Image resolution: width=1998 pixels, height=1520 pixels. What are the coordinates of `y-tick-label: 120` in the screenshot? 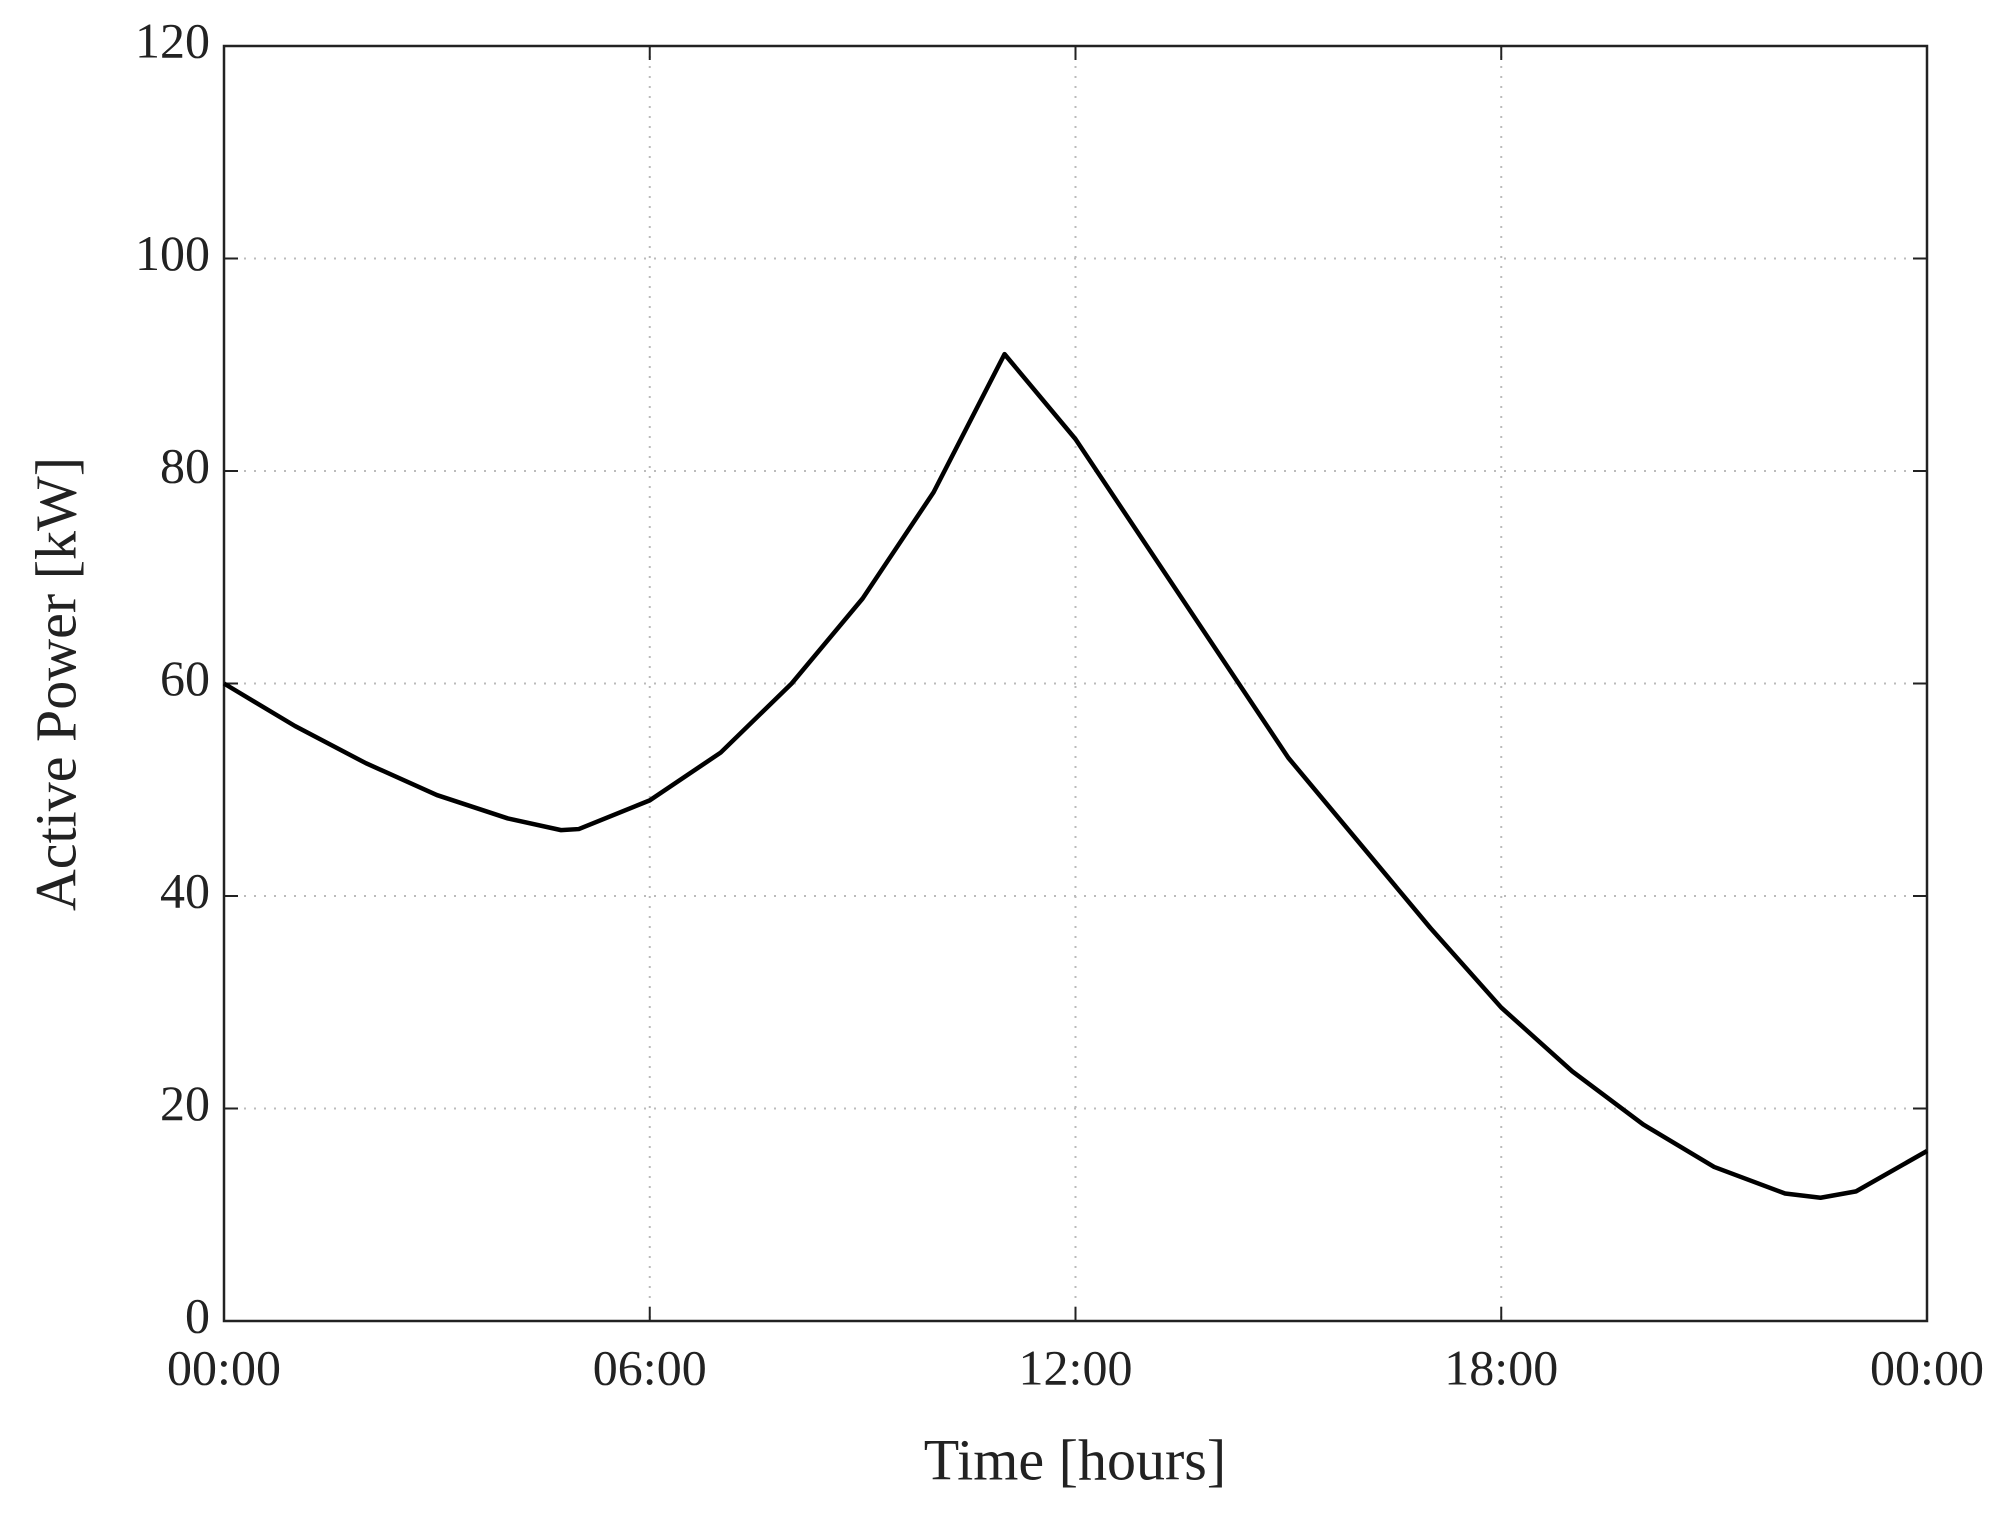 It's located at (172, 40).